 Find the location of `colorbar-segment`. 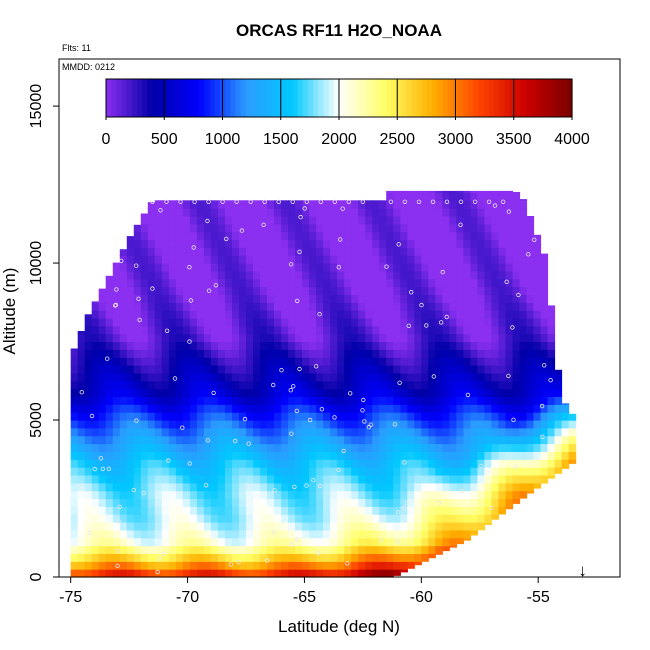

colorbar-segment is located at coordinates (207, 98).